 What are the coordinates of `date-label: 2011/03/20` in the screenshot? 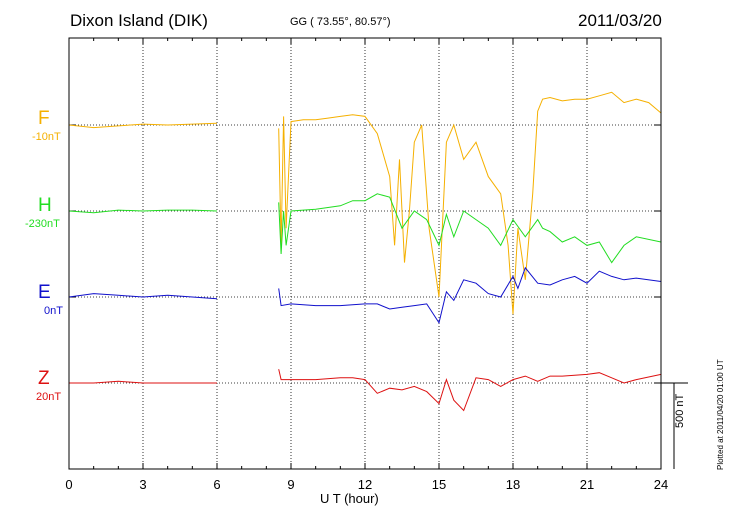 It's located at (620, 20).